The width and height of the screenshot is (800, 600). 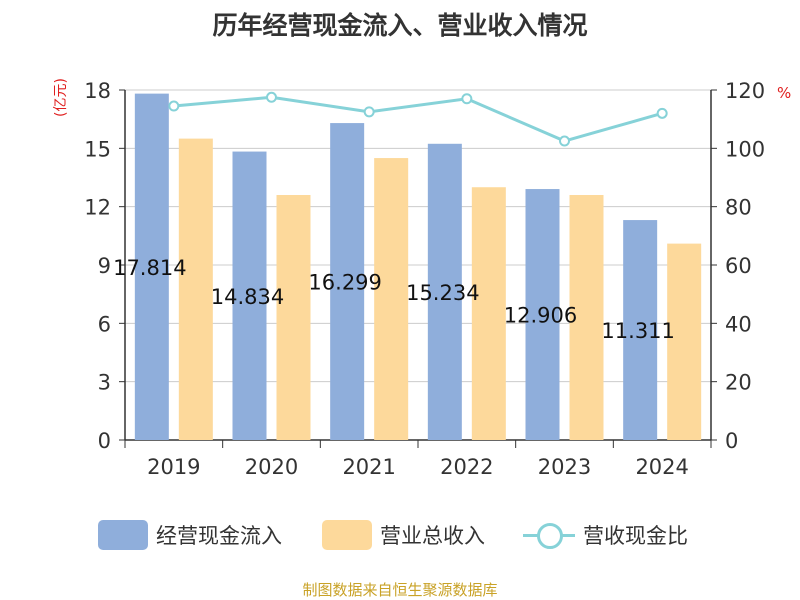 I want to click on left-axis-tick-label: 9, so click(x=104, y=266).